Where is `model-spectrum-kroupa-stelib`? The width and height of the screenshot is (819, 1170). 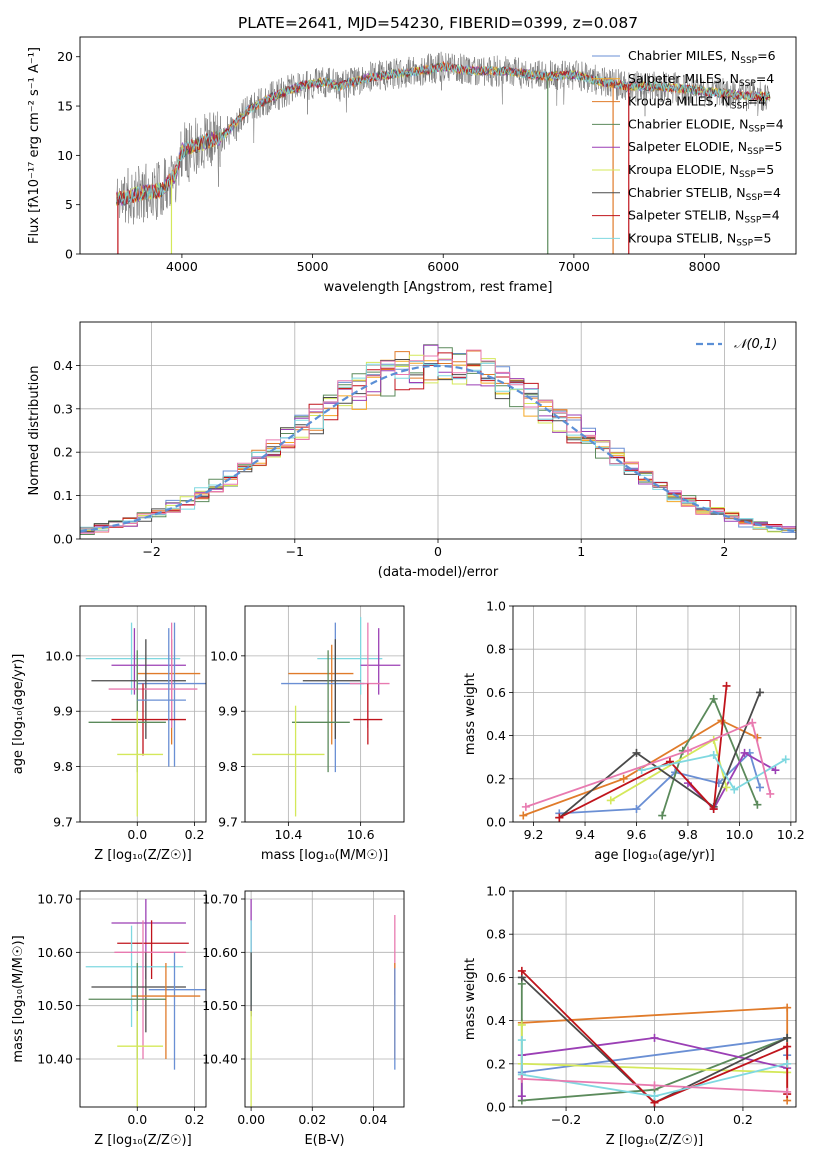 model-spectrum-kroupa-stelib is located at coordinates (443, 133).